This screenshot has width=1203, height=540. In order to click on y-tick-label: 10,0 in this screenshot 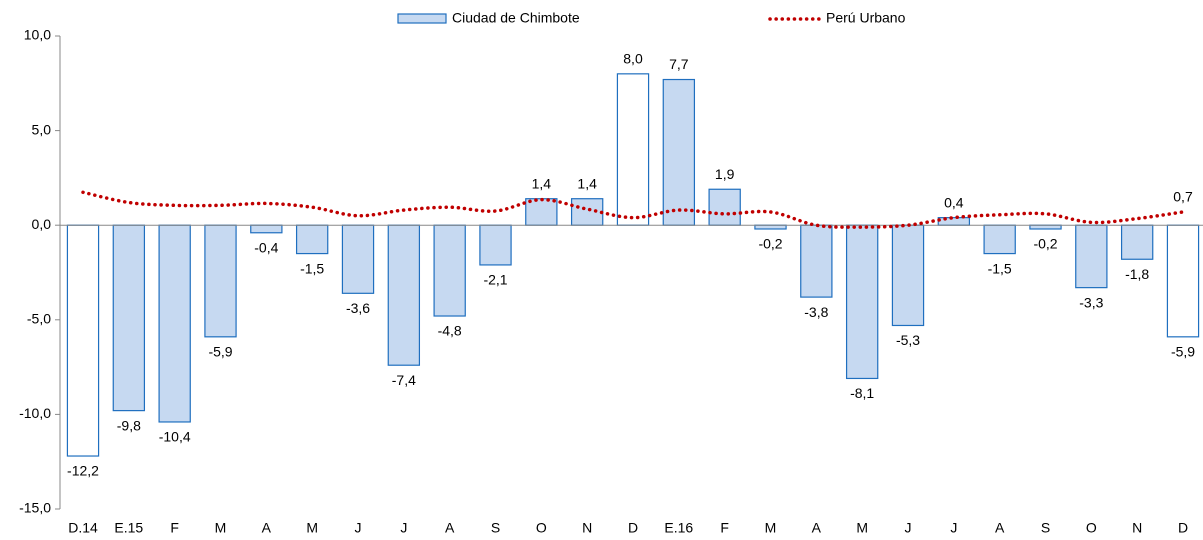, I will do `click(37, 35)`.